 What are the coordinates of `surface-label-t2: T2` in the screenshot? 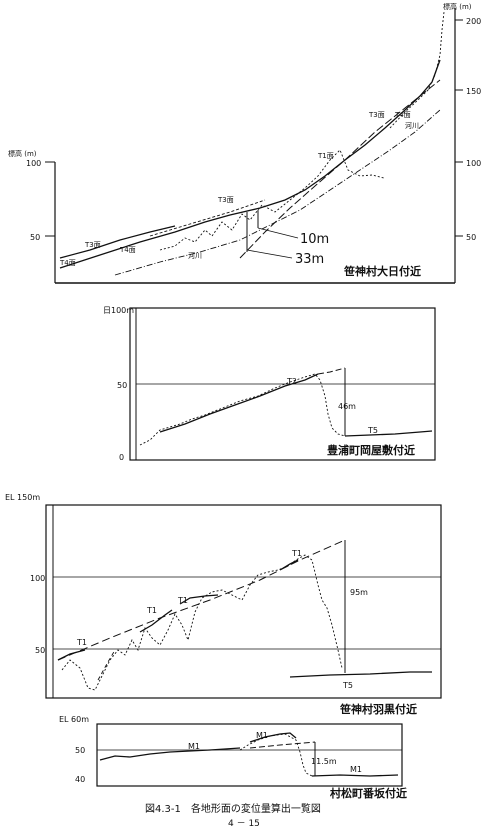 It's located at (291, 381).